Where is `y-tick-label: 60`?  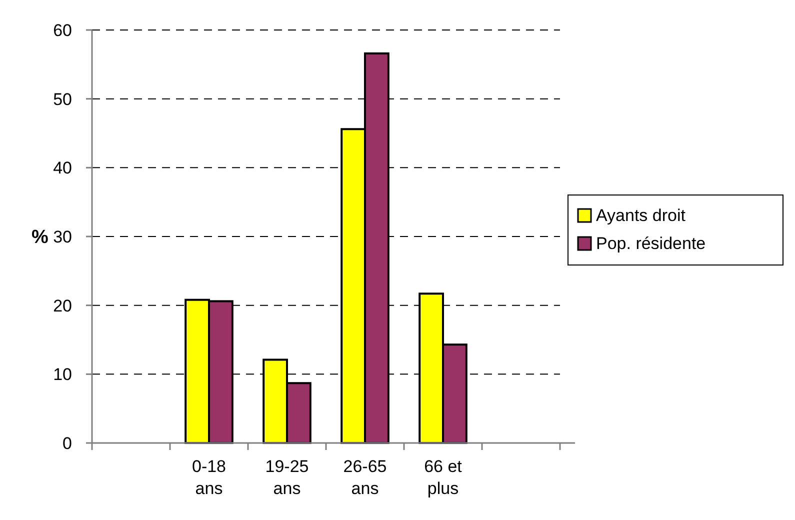 y-tick-label: 60 is located at coordinates (62, 30).